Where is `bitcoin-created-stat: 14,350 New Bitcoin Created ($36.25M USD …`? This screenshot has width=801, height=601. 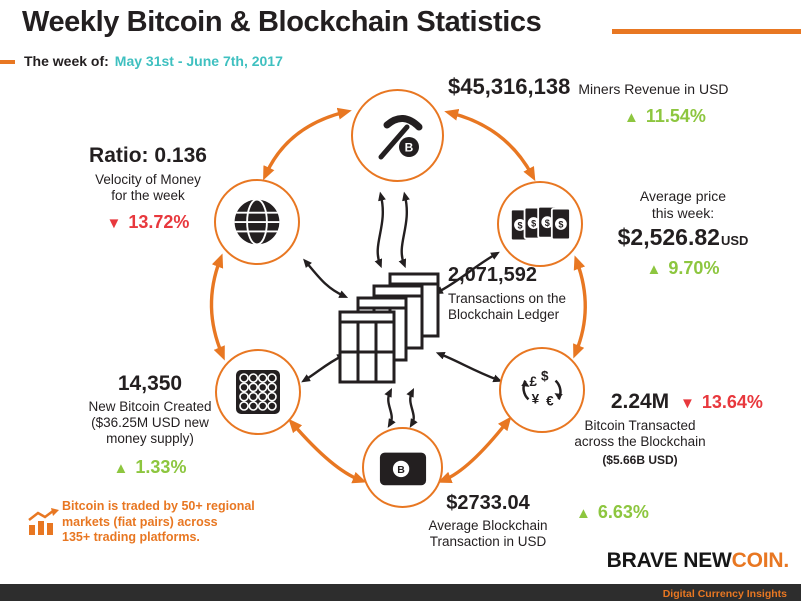
bitcoin-created-stat: 14,350 New Bitcoin Created ($36.25M USD … is located at coordinates (150, 425).